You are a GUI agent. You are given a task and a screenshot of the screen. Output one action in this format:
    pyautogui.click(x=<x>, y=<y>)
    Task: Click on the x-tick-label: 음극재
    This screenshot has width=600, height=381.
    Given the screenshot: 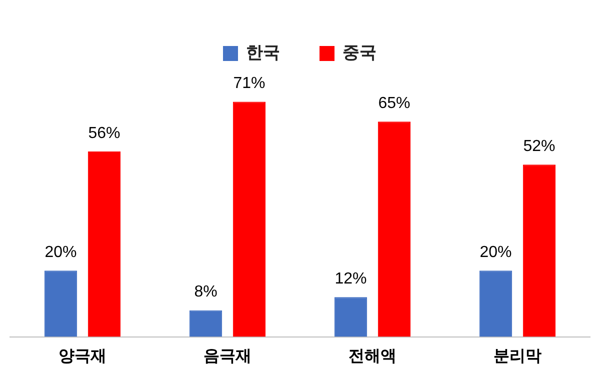 What is the action you would take?
    pyautogui.click(x=228, y=356)
    